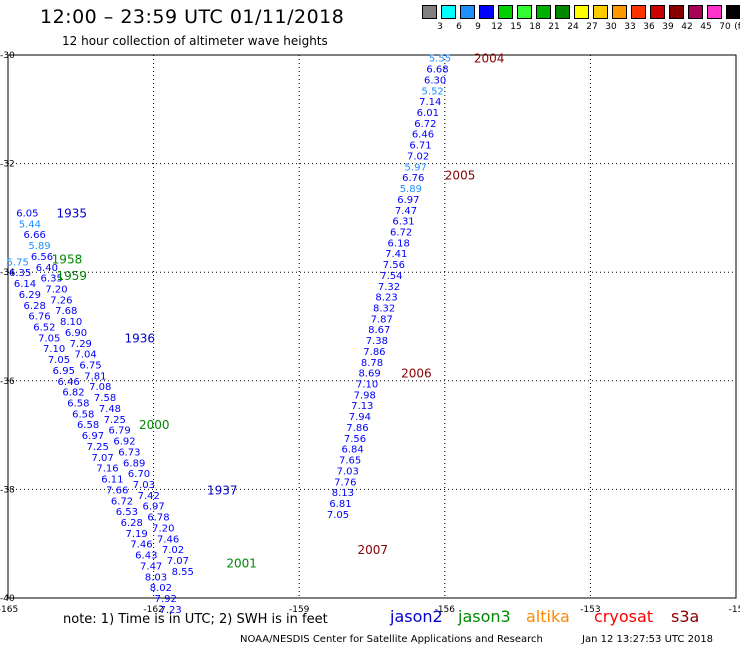 This screenshot has width=740, height=650. What do you see at coordinates (460, 175) in the screenshot?
I see `time-label: 2005` at bounding box center [460, 175].